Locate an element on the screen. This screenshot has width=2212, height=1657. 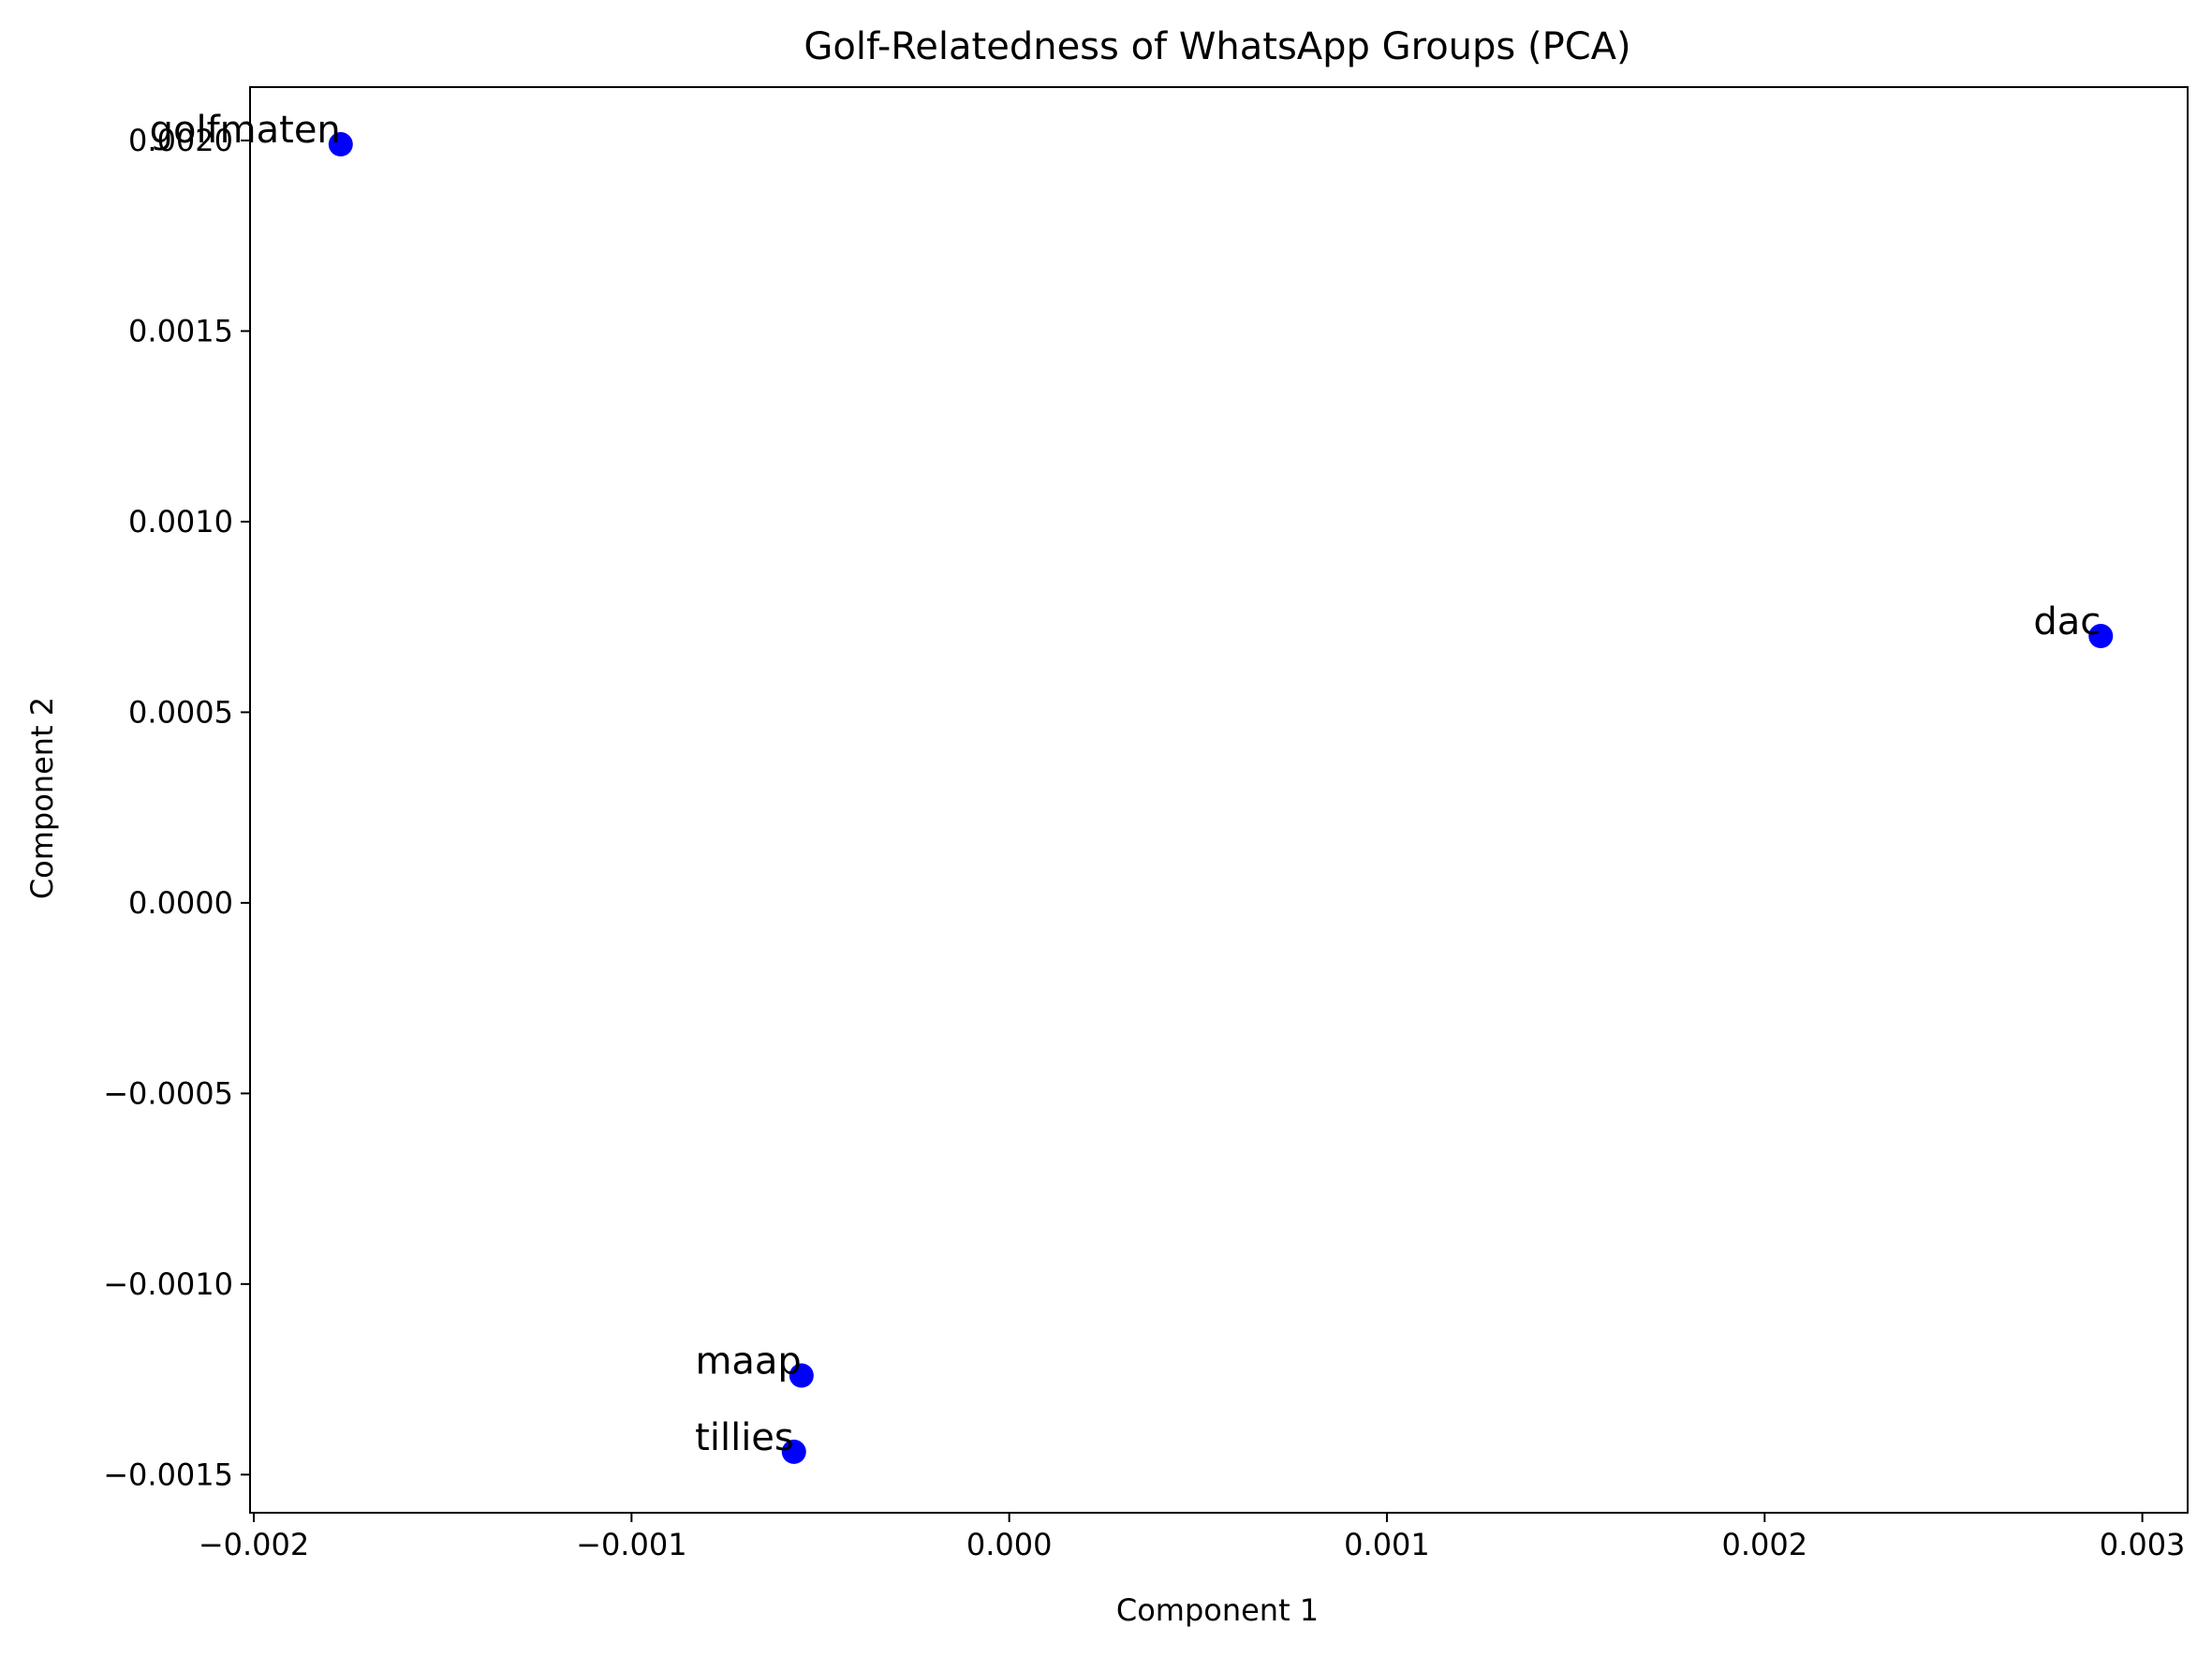
point-label-maap: maap is located at coordinates (748, 1361).